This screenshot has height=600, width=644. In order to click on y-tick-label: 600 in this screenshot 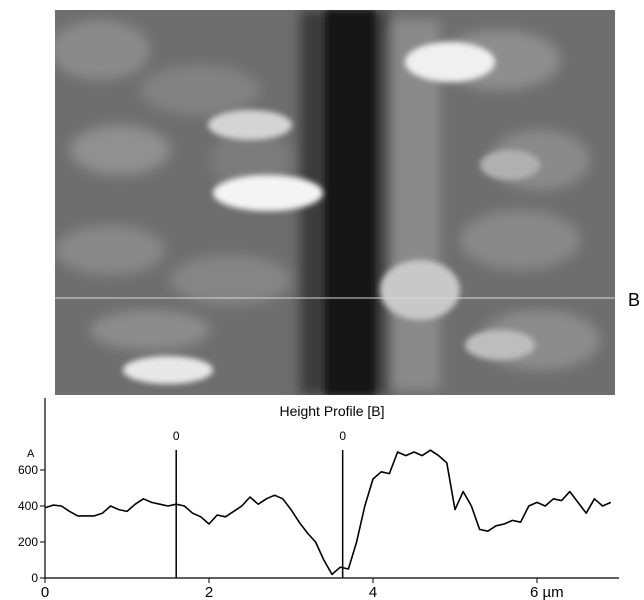, I will do `click(28, 470)`.